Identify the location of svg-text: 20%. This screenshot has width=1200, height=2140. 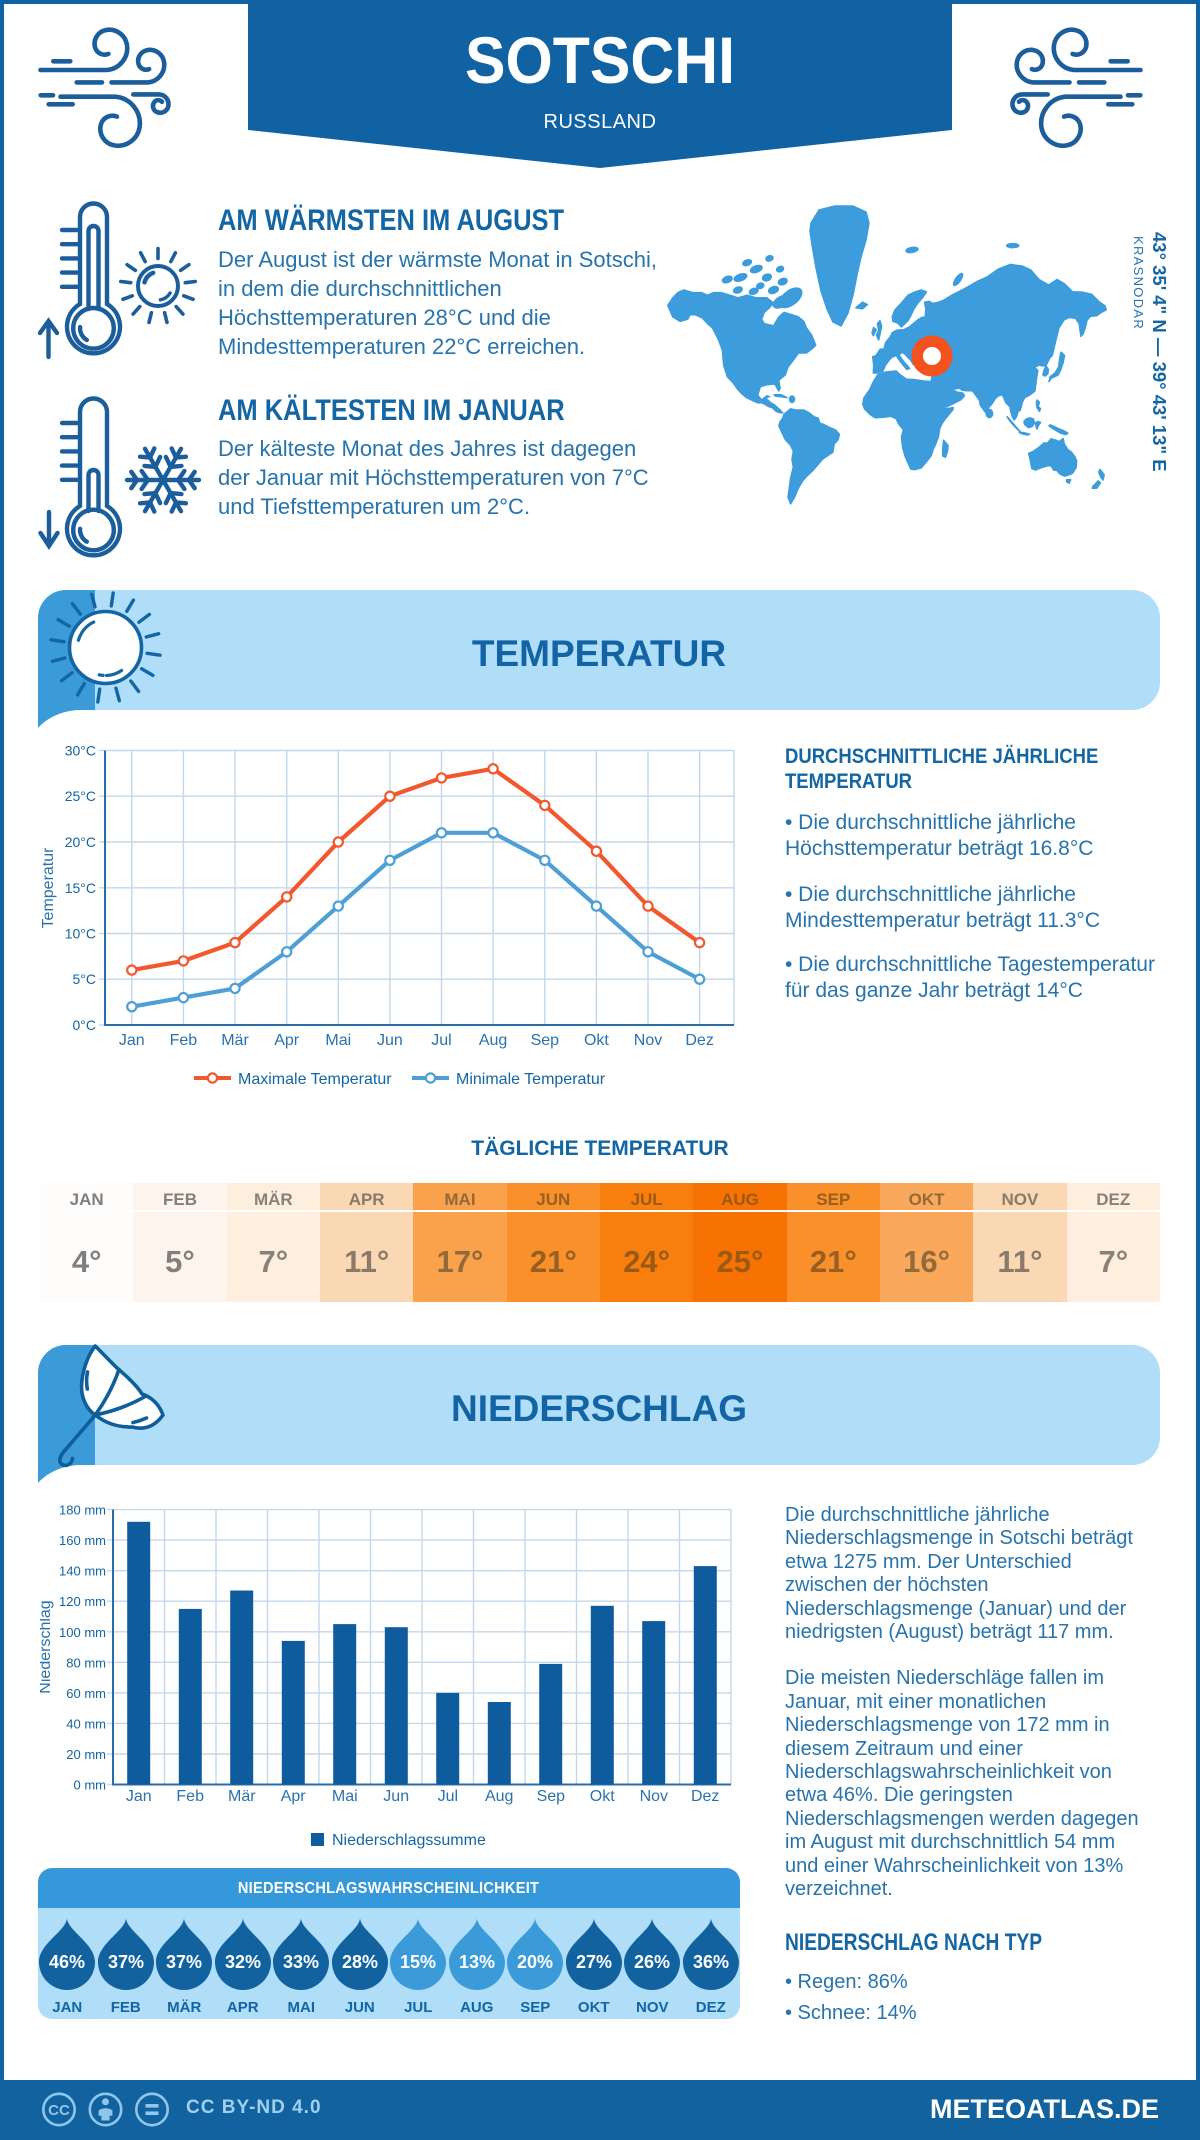
(535, 1962).